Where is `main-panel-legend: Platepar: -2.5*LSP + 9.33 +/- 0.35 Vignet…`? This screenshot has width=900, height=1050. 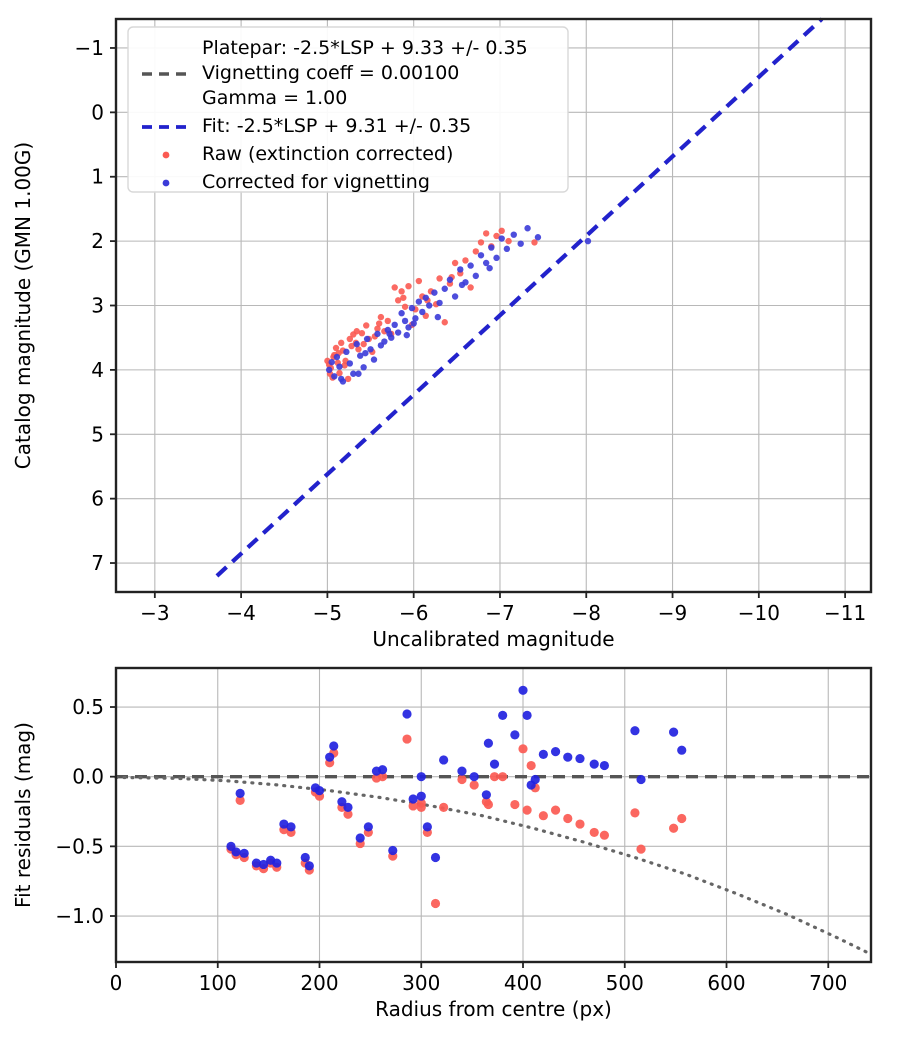
main-panel-legend: Platepar: -2.5*LSP + 9.33 +/- 0.35 Vignet… is located at coordinates (348, 109).